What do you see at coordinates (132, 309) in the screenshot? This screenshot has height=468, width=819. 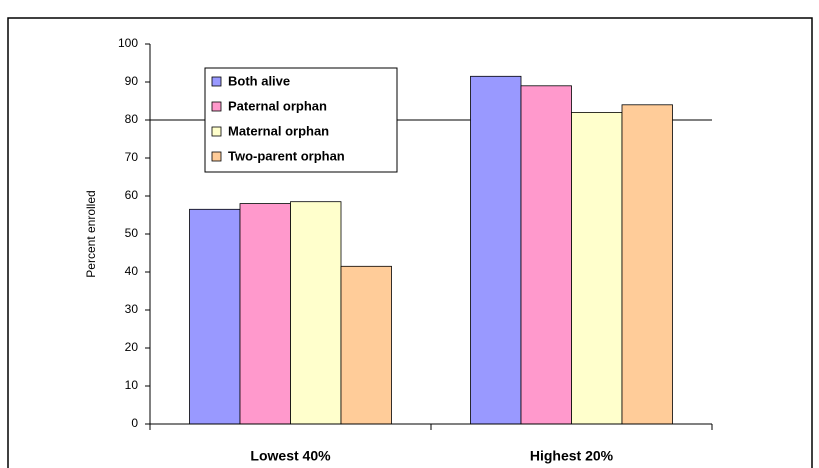 I see `y-tick-label: 30` at bounding box center [132, 309].